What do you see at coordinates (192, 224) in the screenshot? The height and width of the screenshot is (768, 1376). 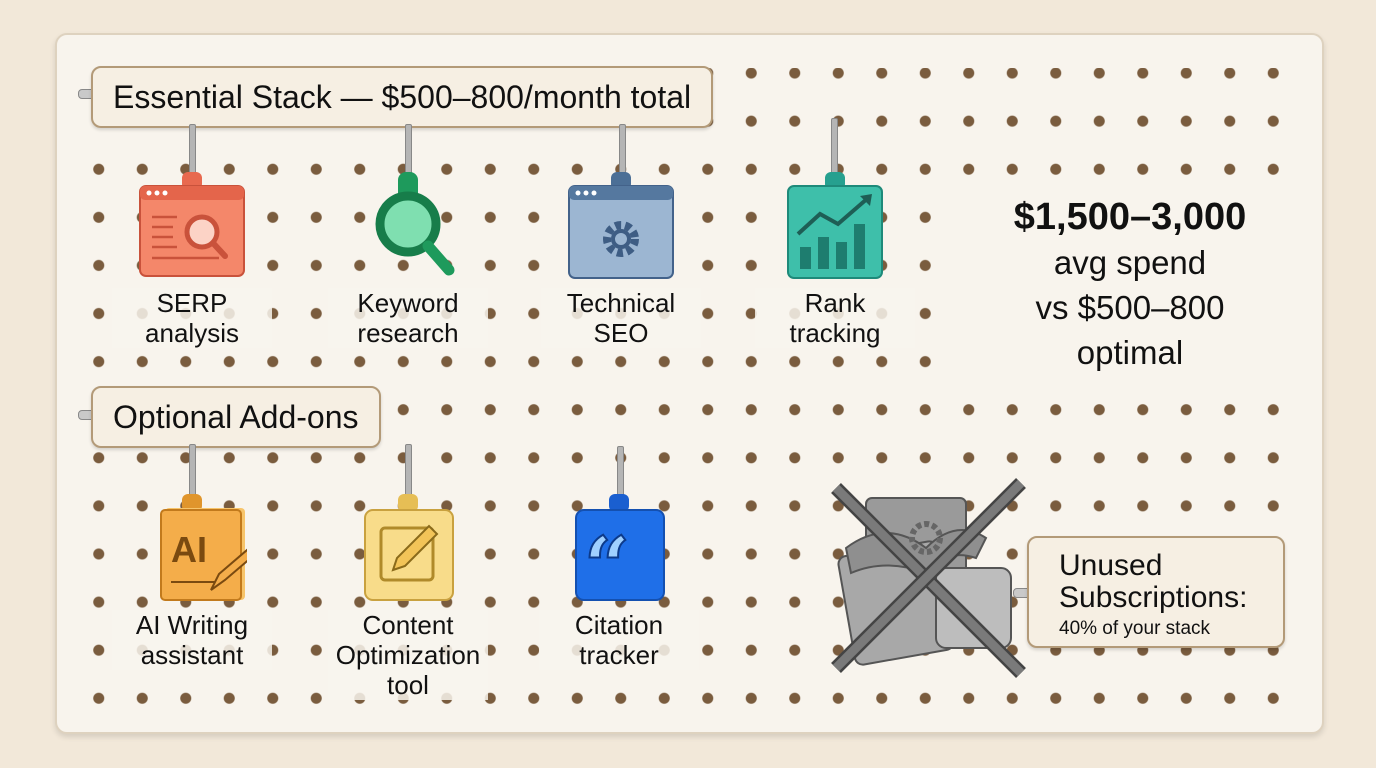 I see `serp-browser-magnifier-icon` at bounding box center [192, 224].